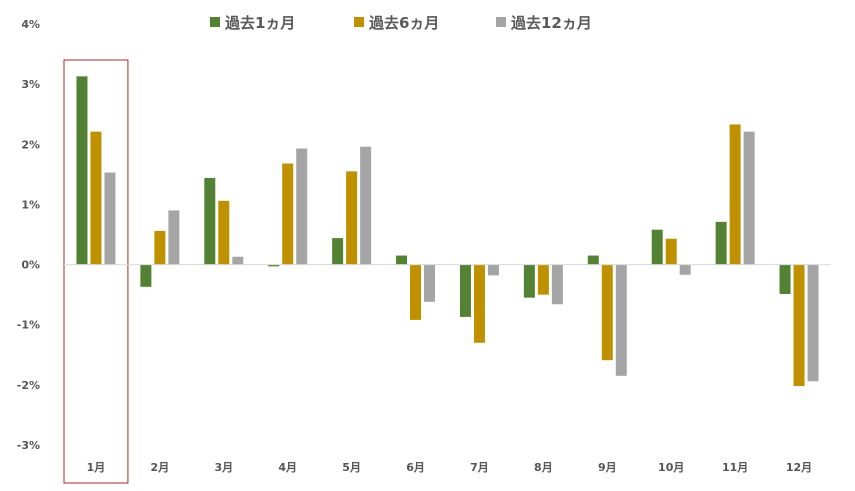 The width and height of the screenshot is (855, 491). Describe the element at coordinates (799, 467) in the screenshot. I see `x-tick-label: 12月` at that location.